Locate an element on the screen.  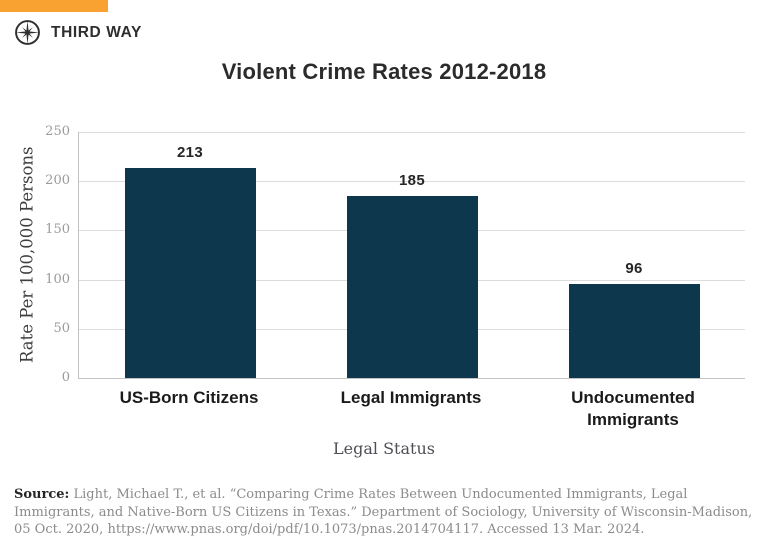
source-label: Source: is located at coordinates (42, 494).